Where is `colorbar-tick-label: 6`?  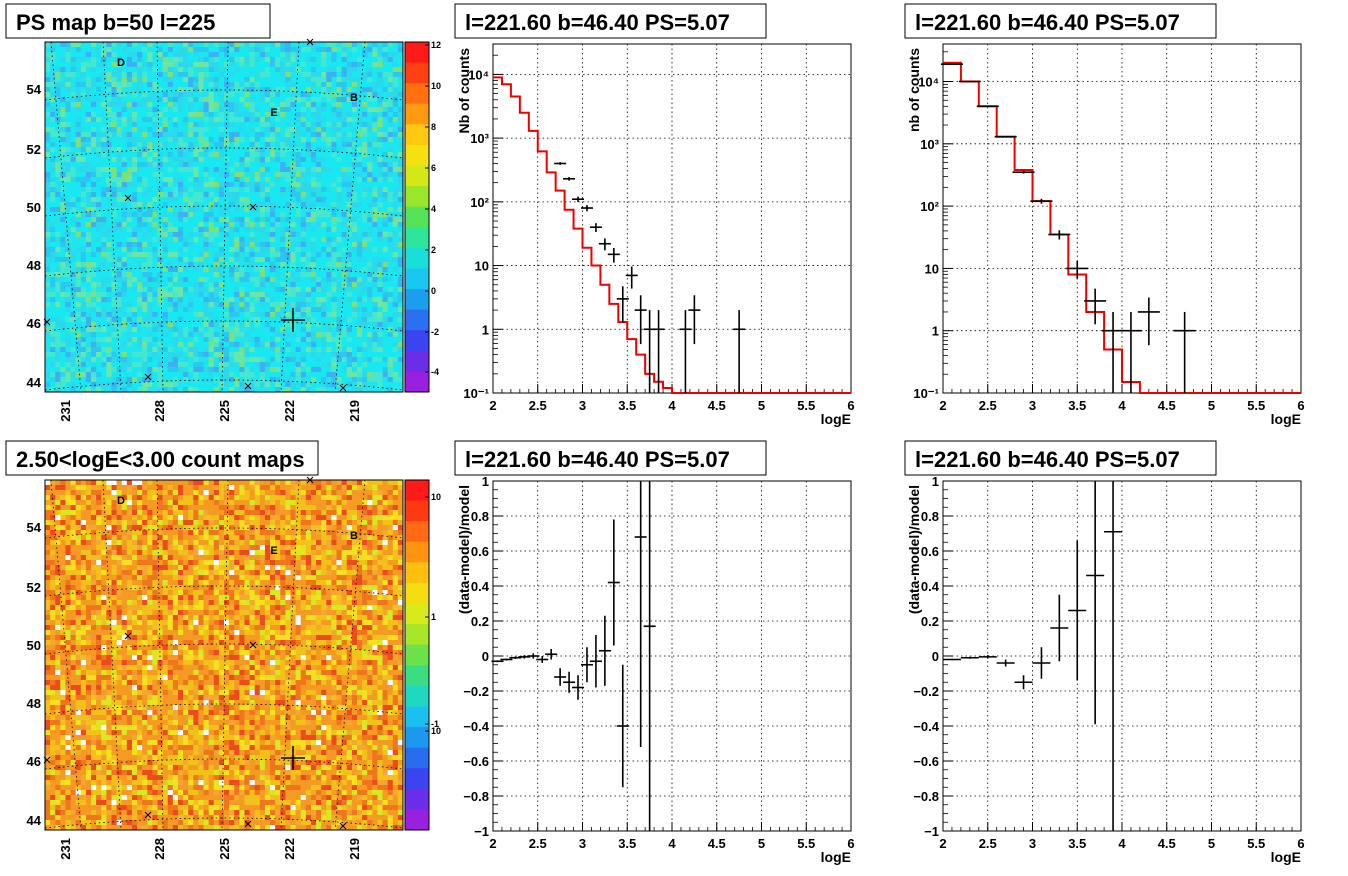 colorbar-tick-label: 6 is located at coordinates (433, 168).